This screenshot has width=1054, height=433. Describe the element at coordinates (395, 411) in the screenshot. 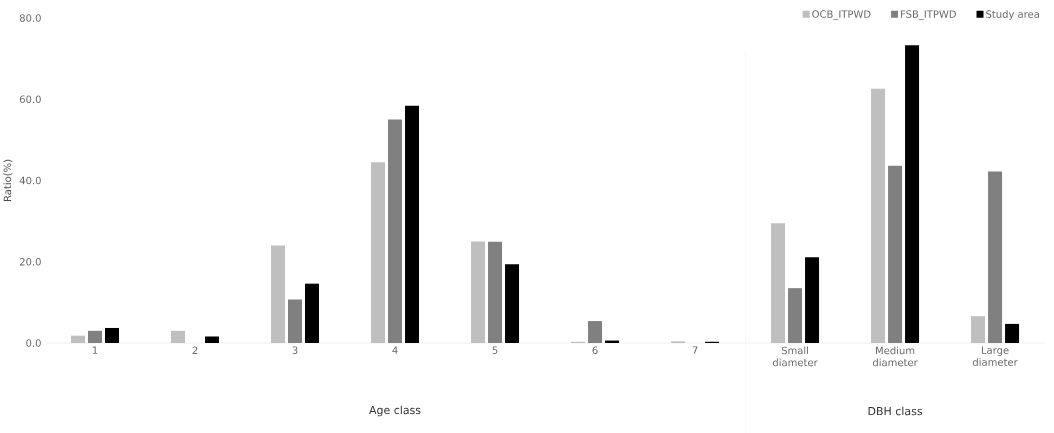

I see `text: Age class` at that location.